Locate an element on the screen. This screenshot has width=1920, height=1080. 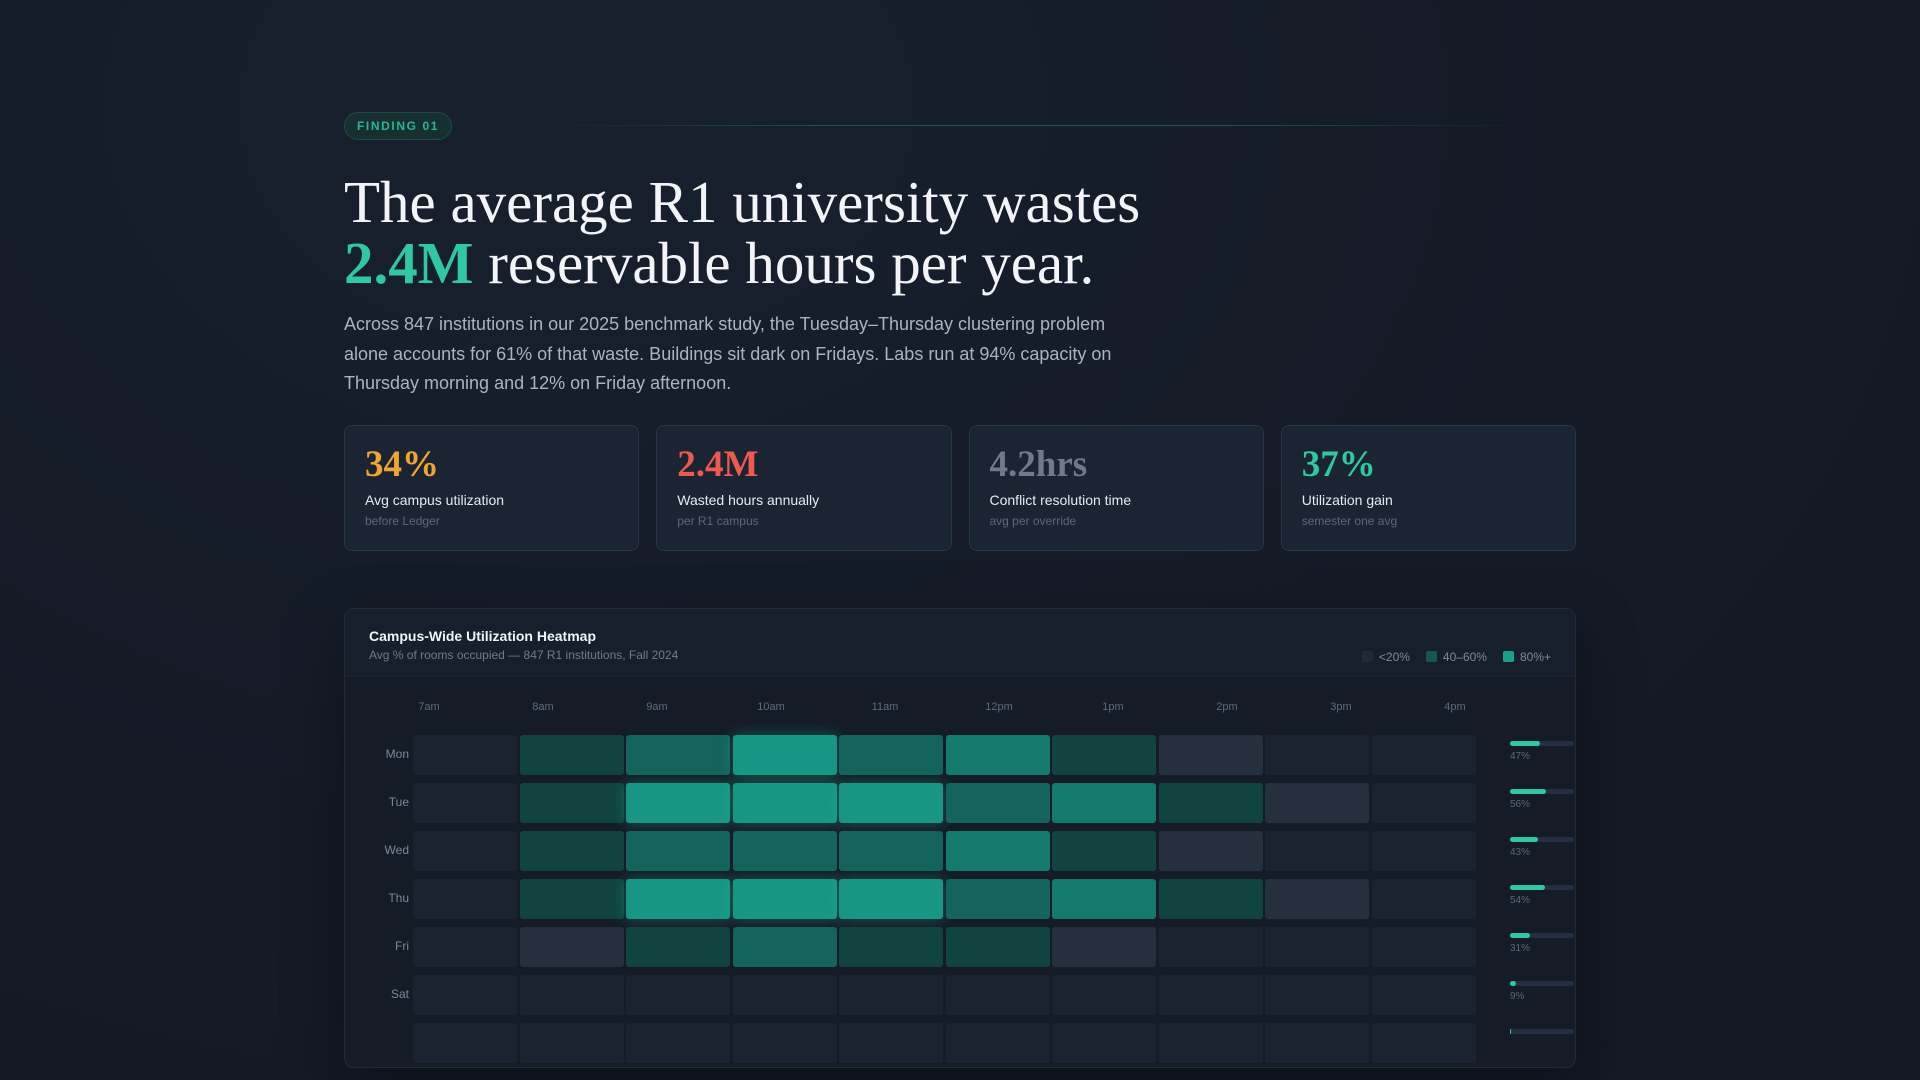
legend-item: 40–60% is located at coordinates (1456, 657).